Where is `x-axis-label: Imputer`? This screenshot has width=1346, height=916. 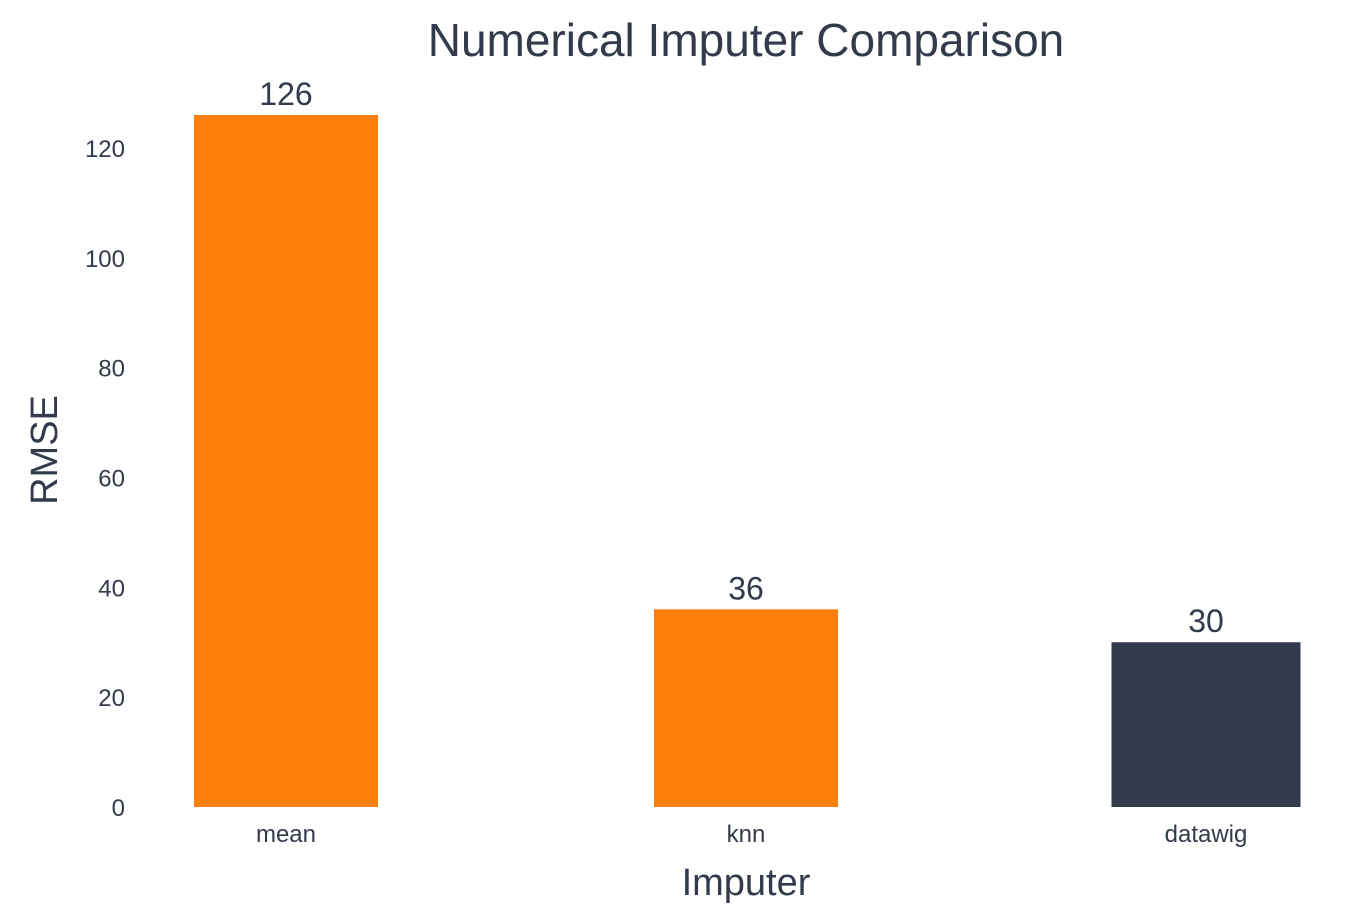 x-axis-label: Imputer is located at coordinates (746, 883).